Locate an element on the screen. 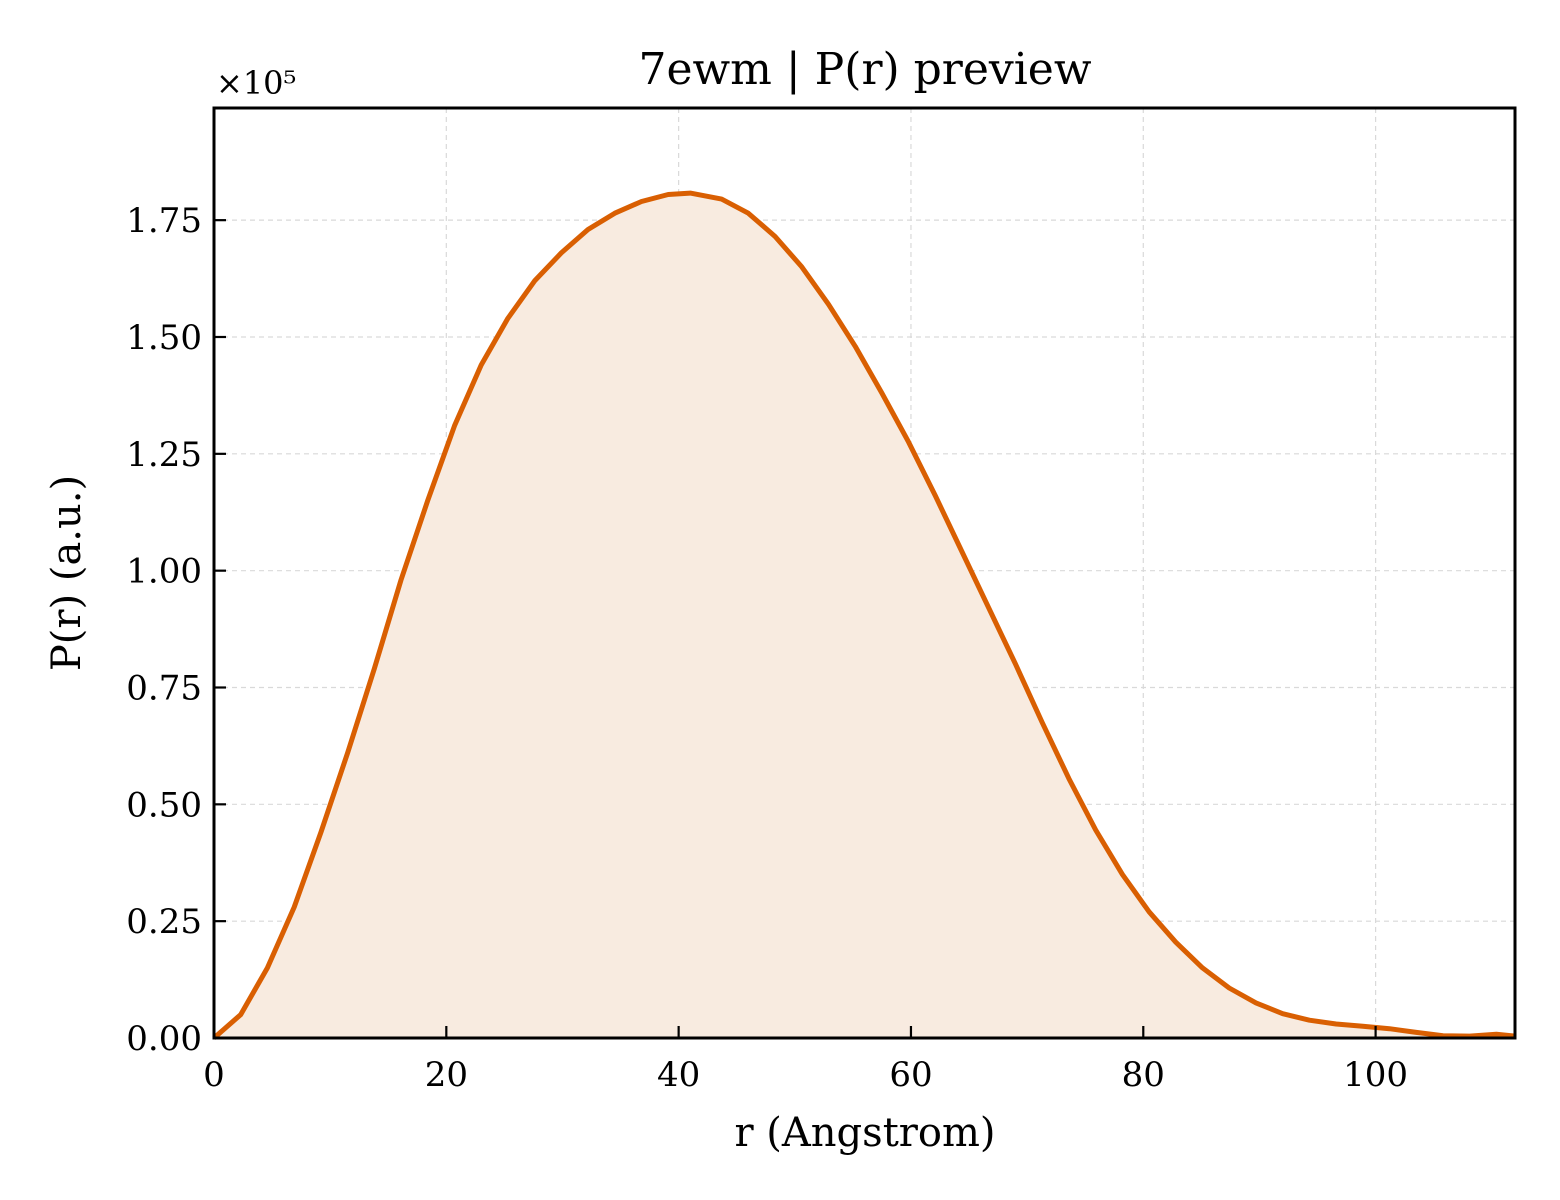 The width and height of the screenshot is (1560, 1200). y-axis-label: P(r) (a.u.) is located at coordinates (67, 573).